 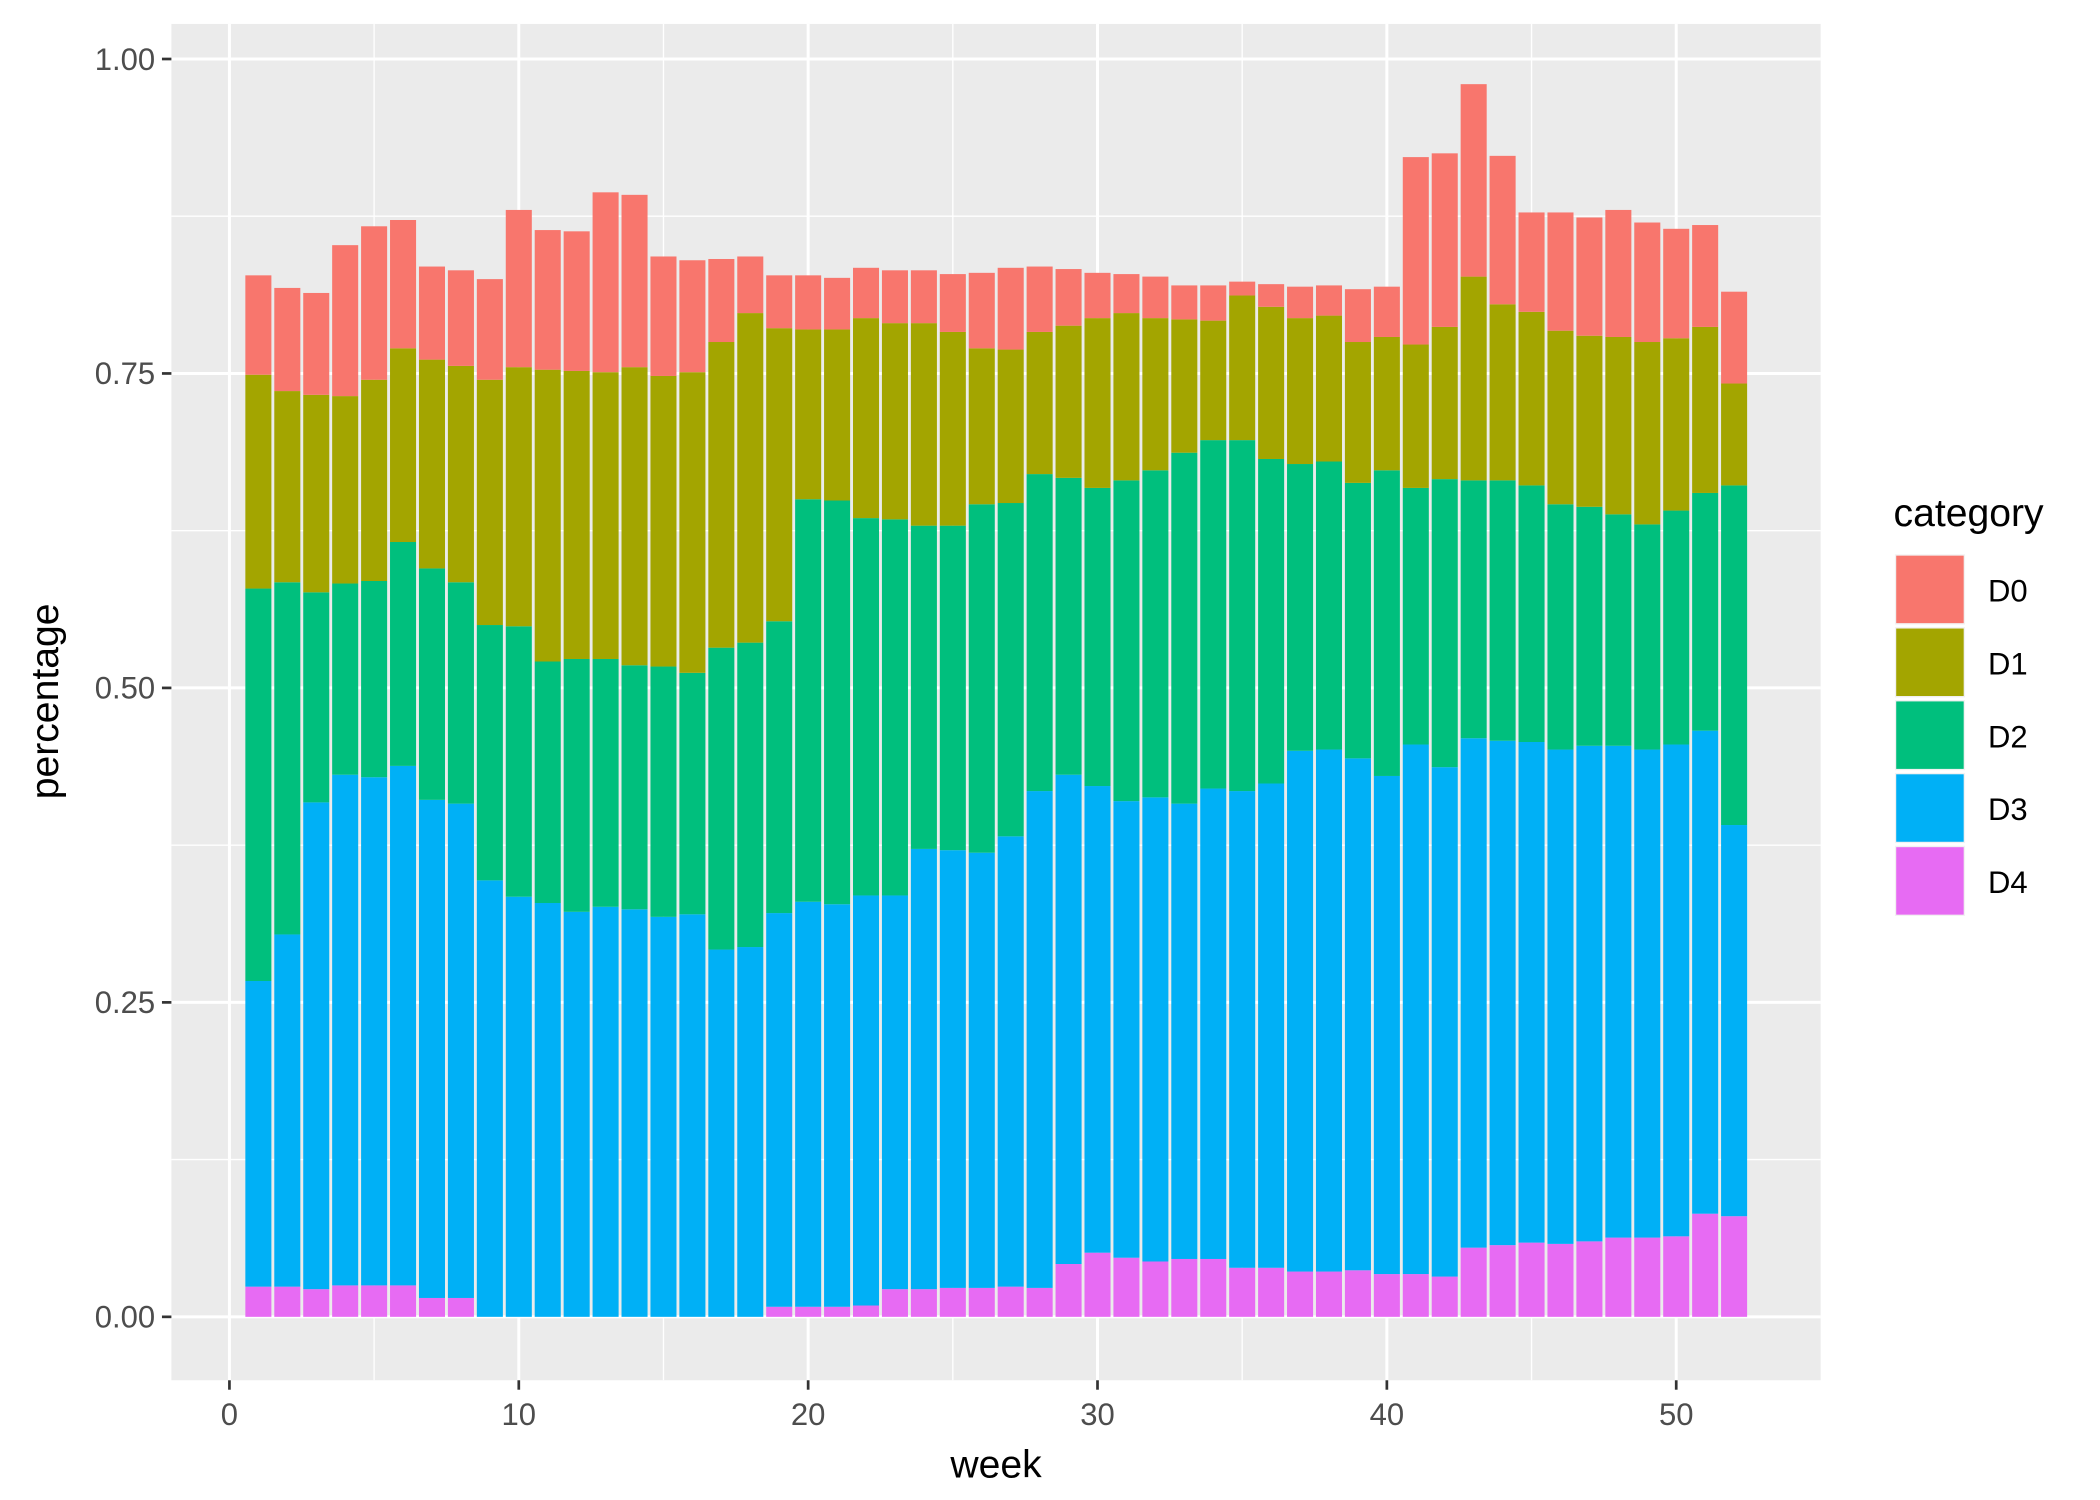 What do you see at coordinates (995, 1464) in the screenshot?
I see `x-axis-label: week` at bounding box center [995, 1464].